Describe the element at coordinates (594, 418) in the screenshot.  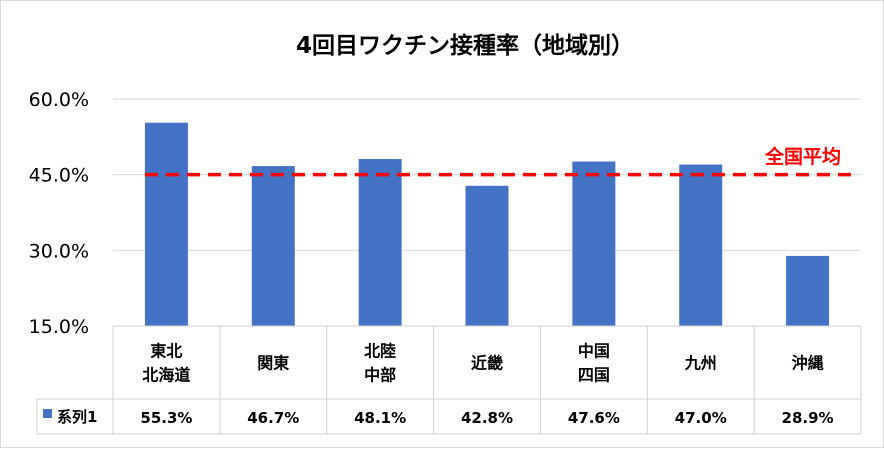
I see `data-value: 47.6%` at that location.